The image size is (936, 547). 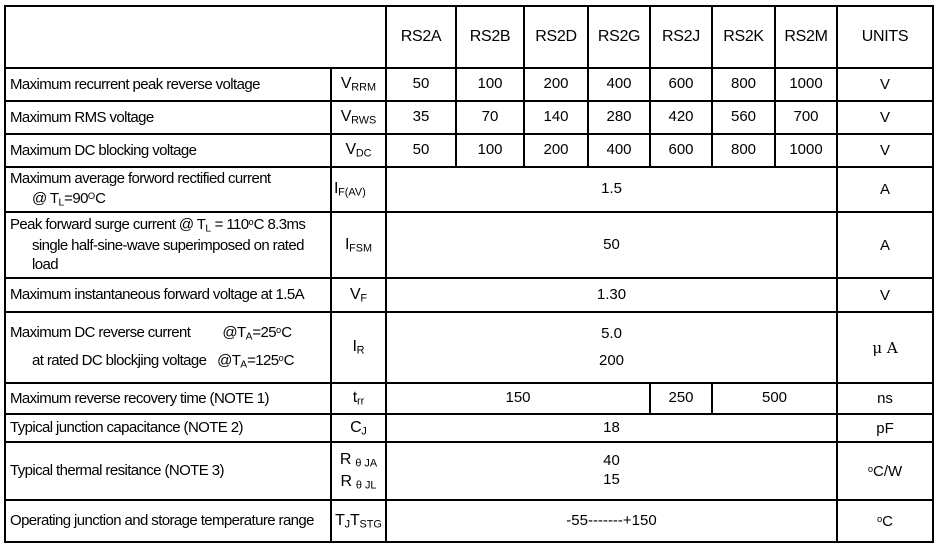 I want to click on param-label-rth: Typical thermal resitance (NOTE 3), so click(x=168, y=471).